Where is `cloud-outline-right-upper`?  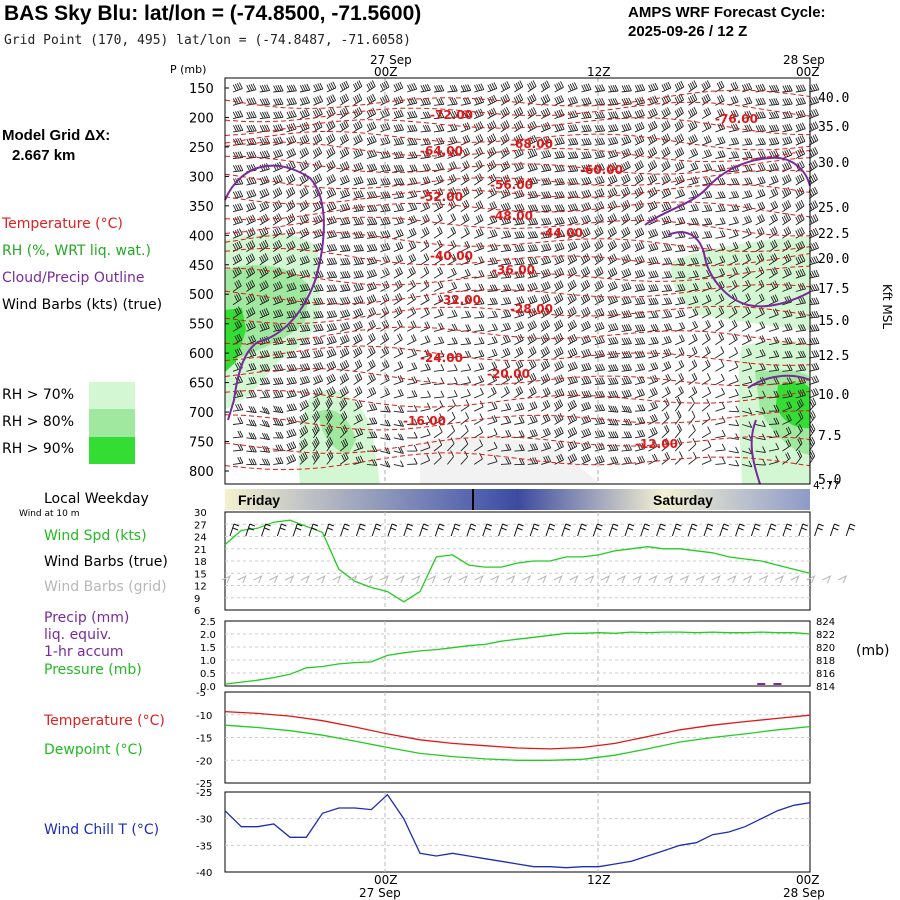 cloud-outline-right-upper is located at coordinates (727, 191).